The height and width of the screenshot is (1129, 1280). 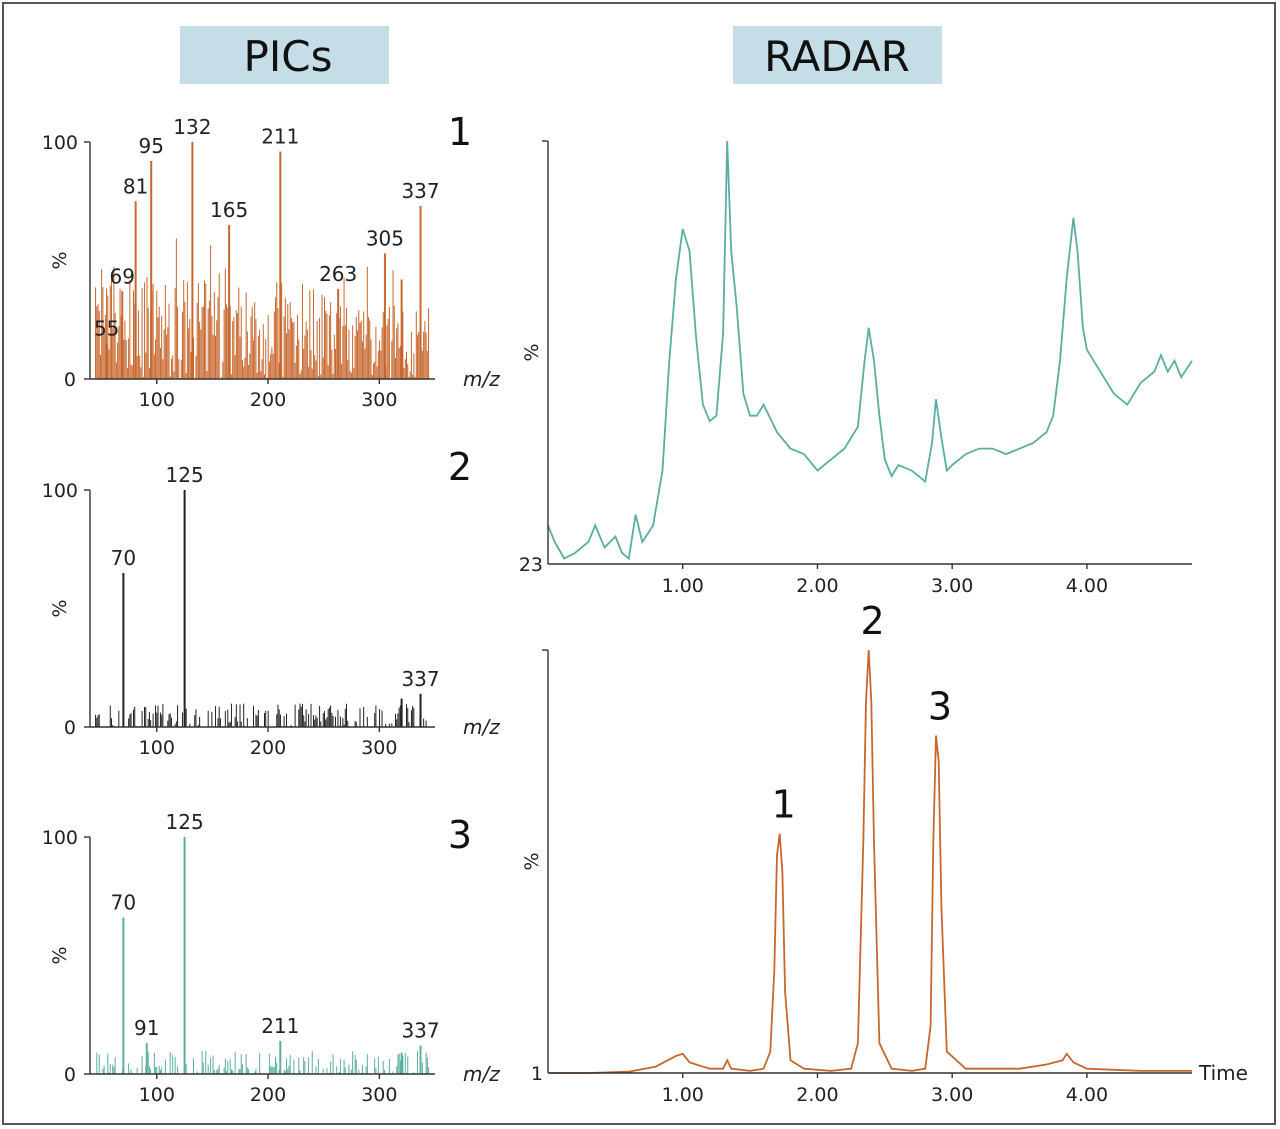 I want to click on peak-number: 3, so click(x=940, y=706).